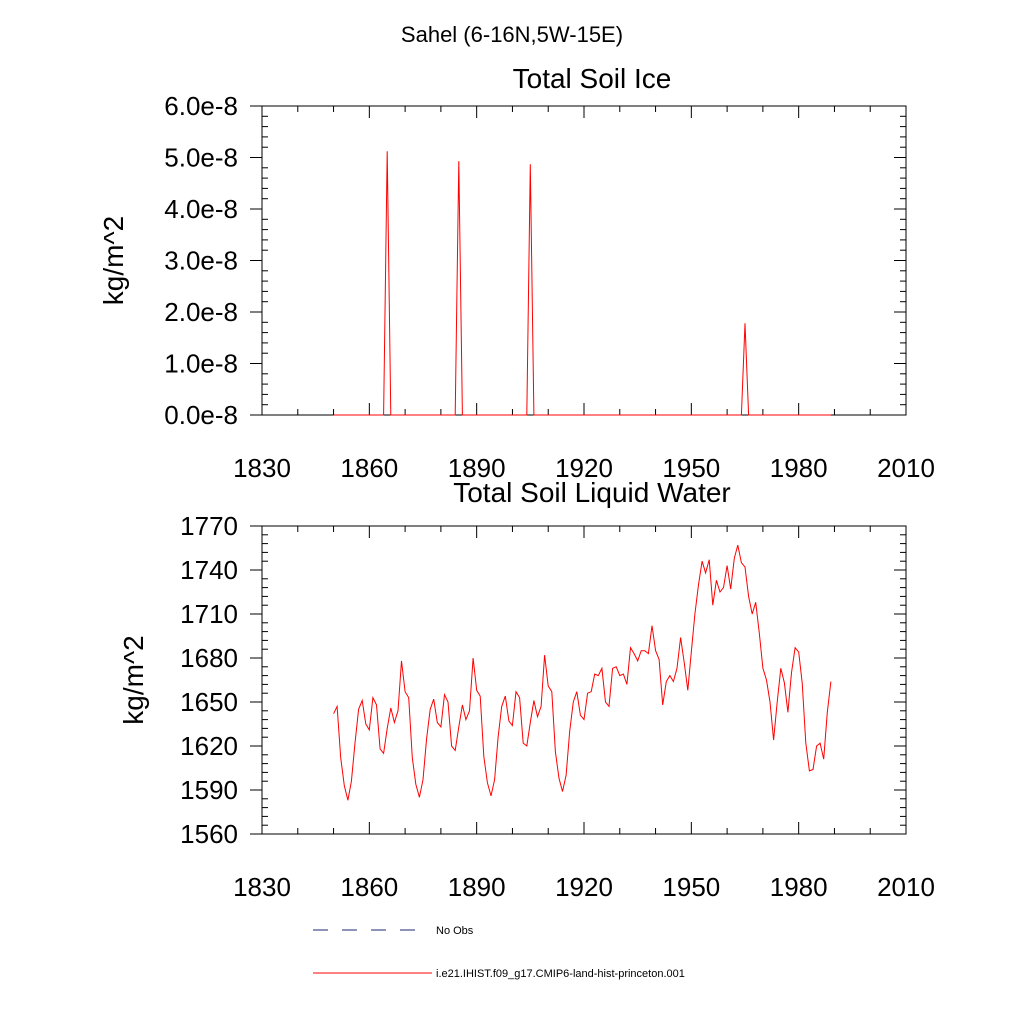  Describe the element at coordinates (477, 468) in the screenshot. I see `ice-x-tick-label: 1890` at that location.